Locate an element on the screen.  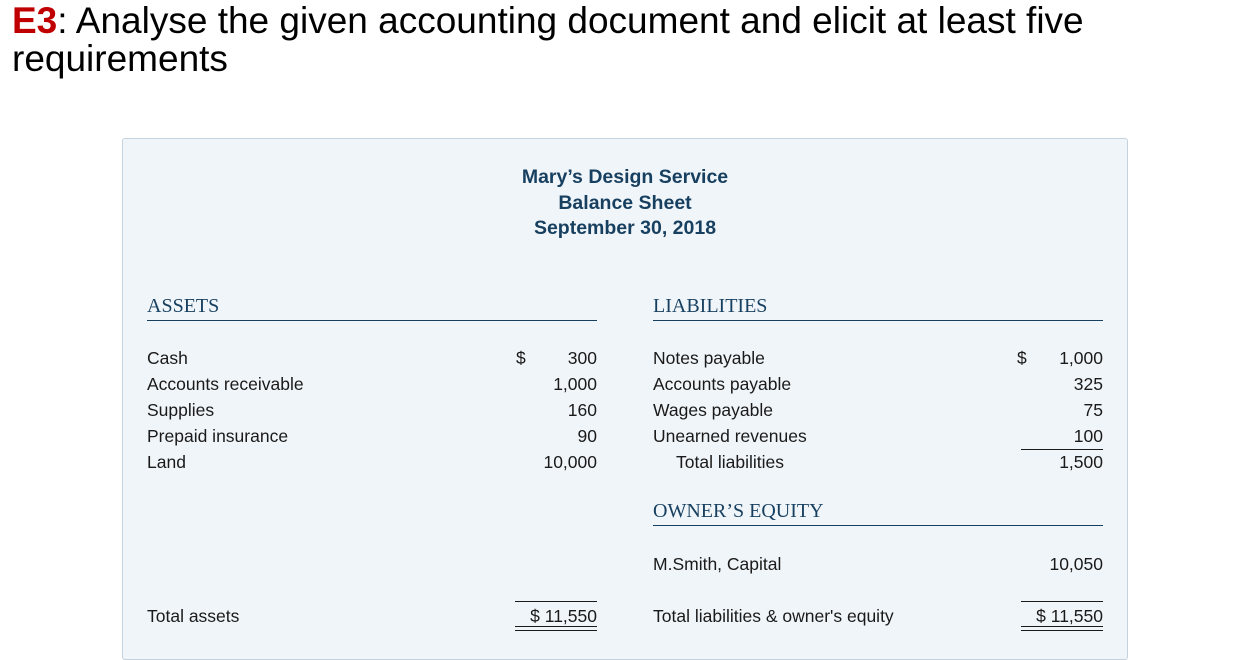
equity-heading-rule is located at coordinates (878, 525).